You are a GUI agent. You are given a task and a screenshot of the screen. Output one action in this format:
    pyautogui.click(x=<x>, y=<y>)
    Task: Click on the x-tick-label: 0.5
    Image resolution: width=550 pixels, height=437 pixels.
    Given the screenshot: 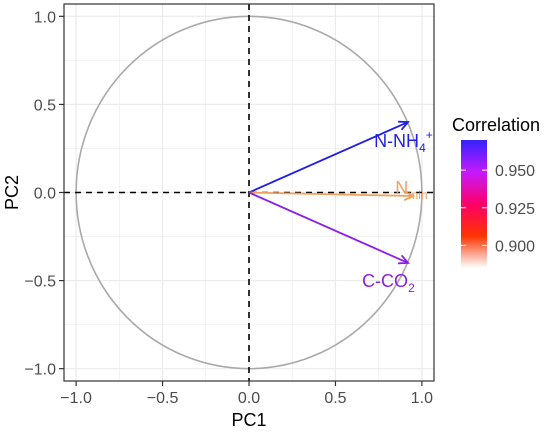 What is the action you would take?
    pyautogui.click(x=335, y=398)
    